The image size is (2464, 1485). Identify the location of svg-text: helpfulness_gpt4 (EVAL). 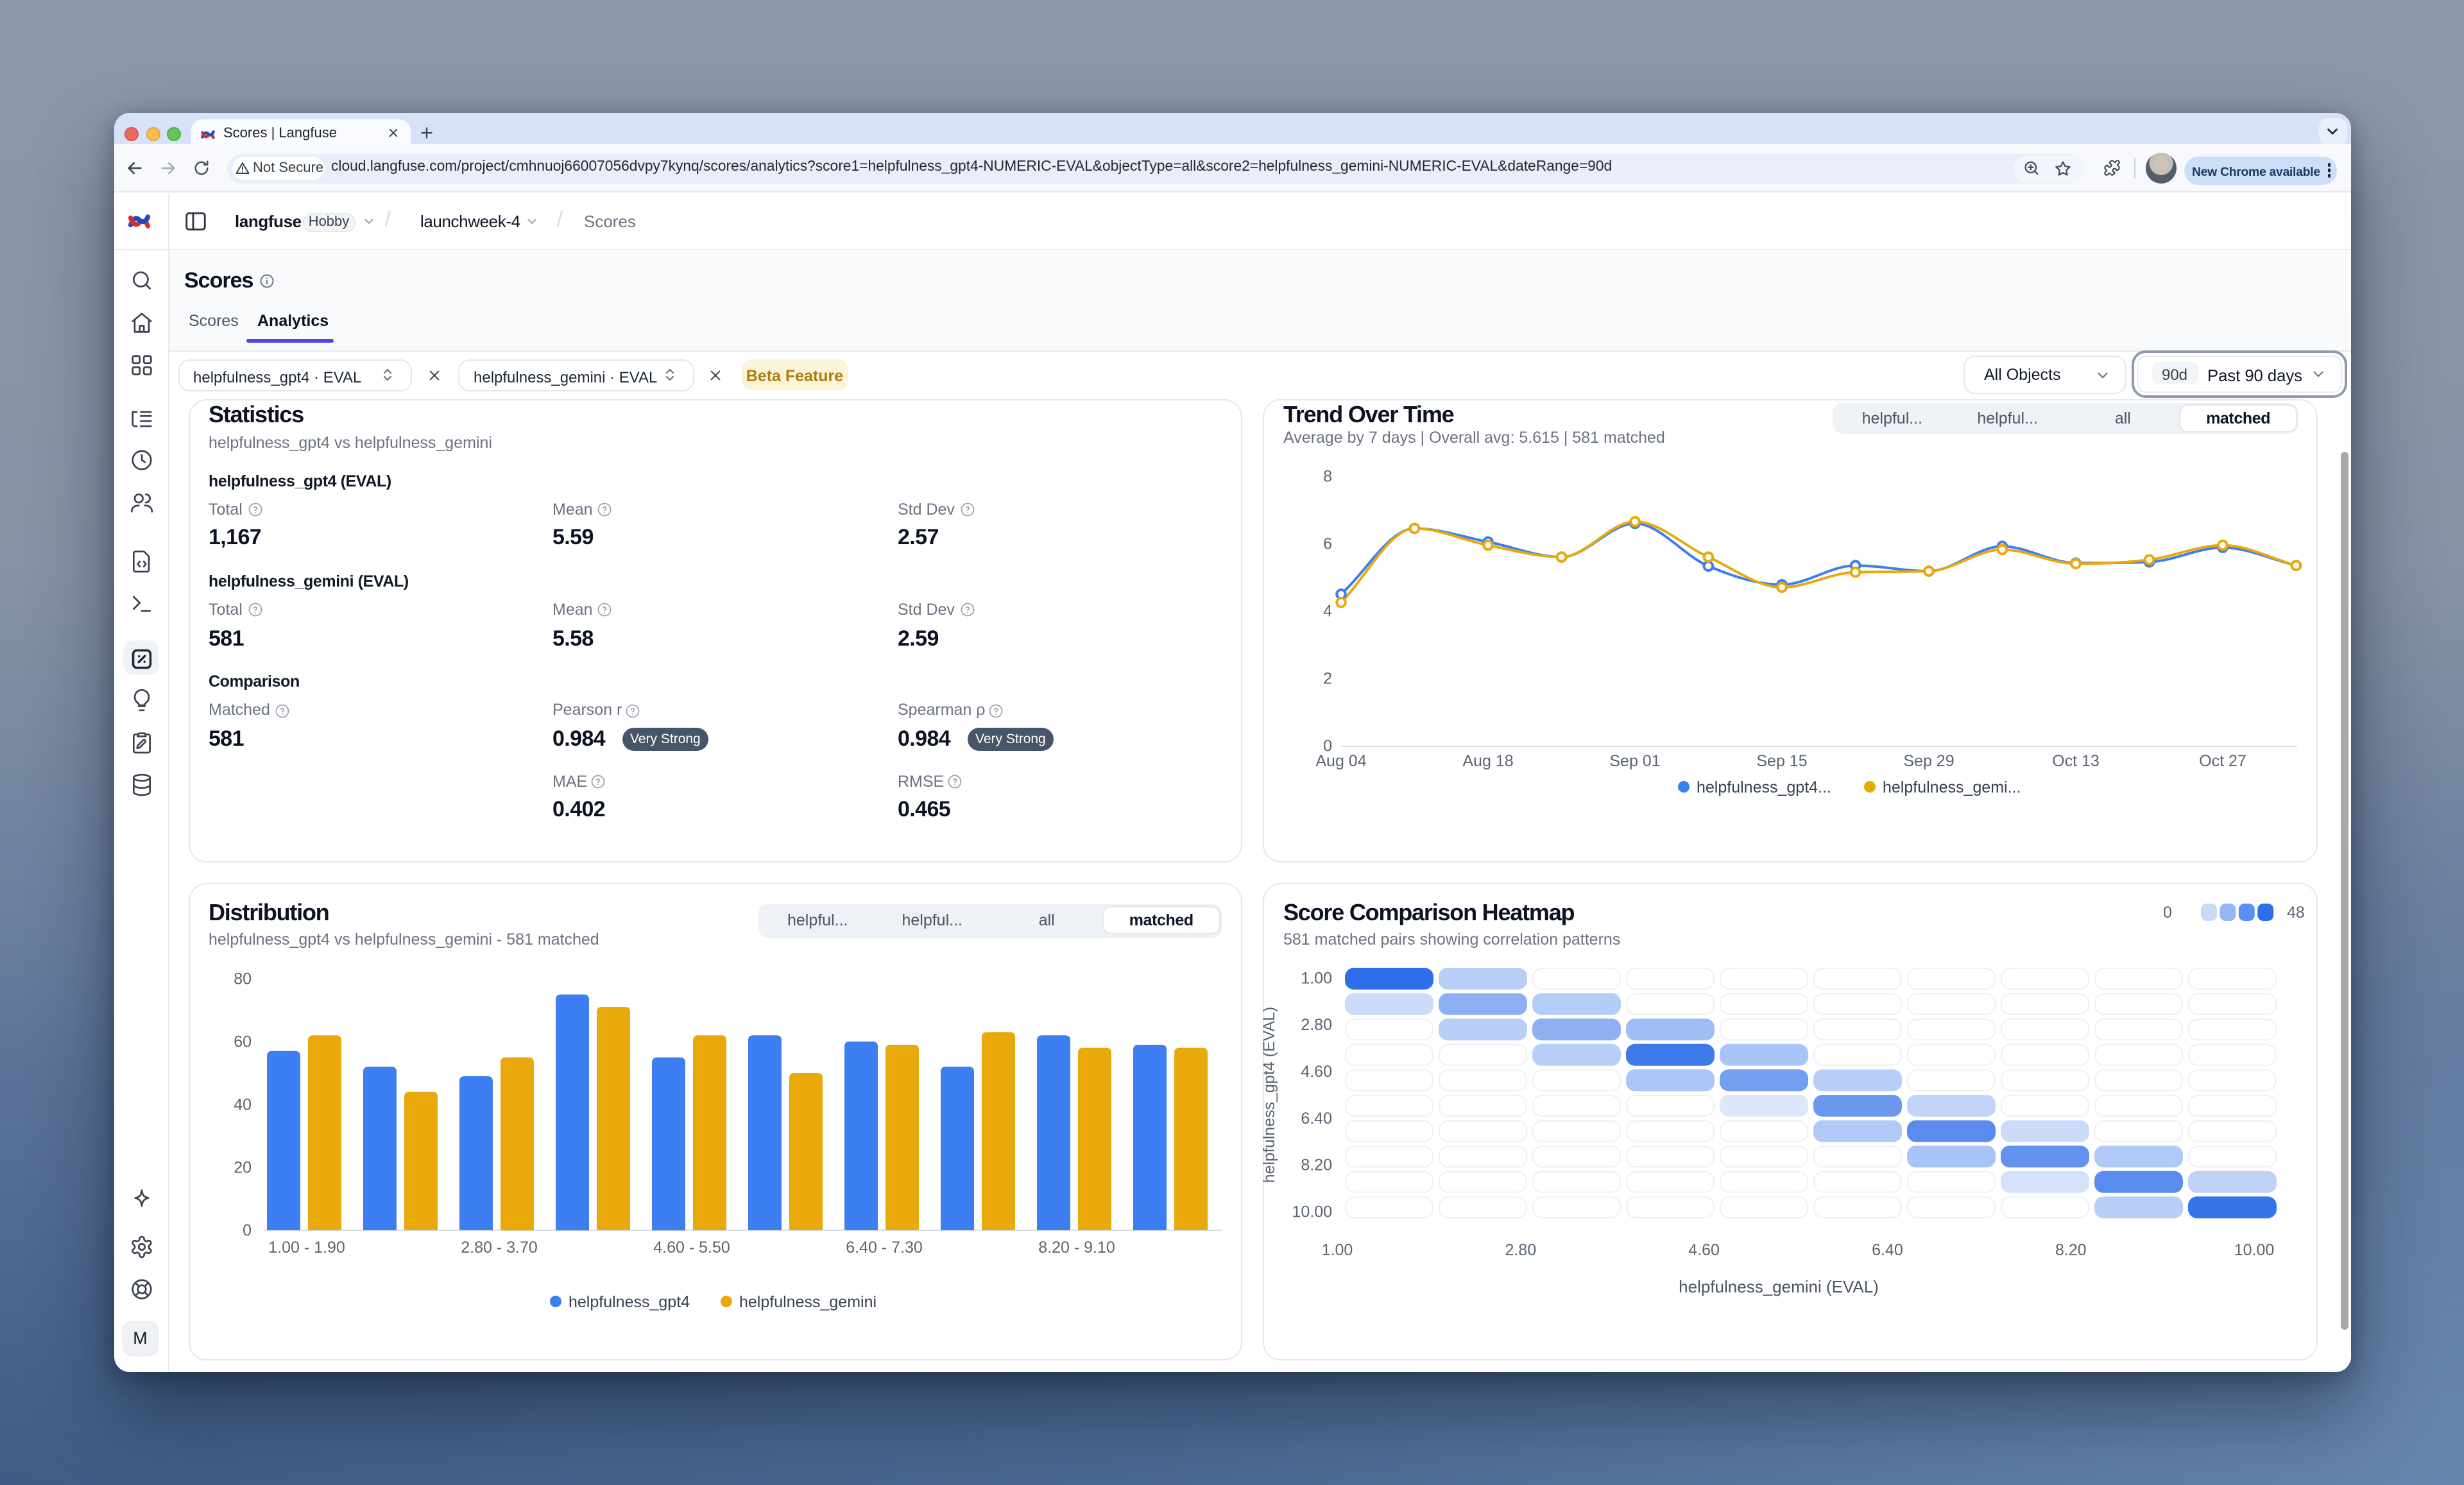
(1269, 1095).